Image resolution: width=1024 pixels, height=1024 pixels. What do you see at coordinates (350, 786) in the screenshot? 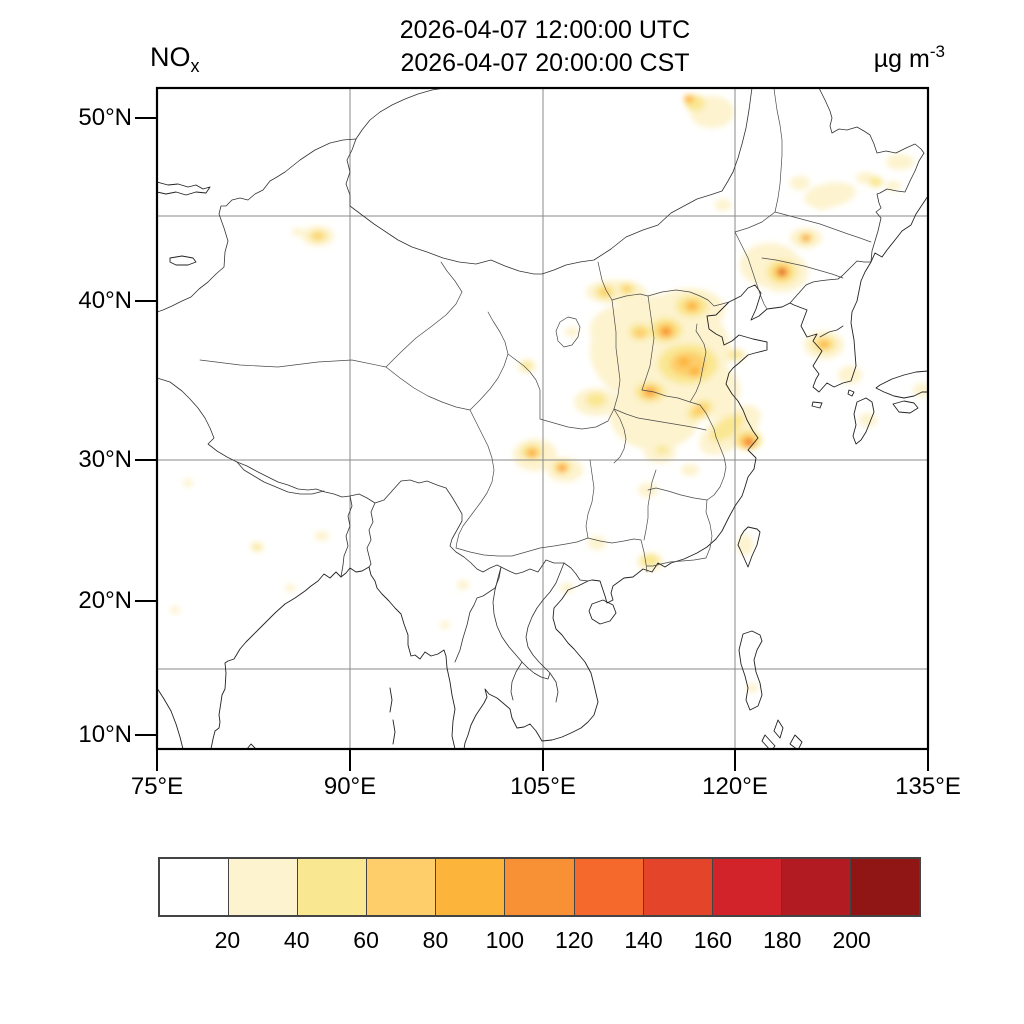
I see `x-tick-label: 90°E` at bounding box center [350, 786].